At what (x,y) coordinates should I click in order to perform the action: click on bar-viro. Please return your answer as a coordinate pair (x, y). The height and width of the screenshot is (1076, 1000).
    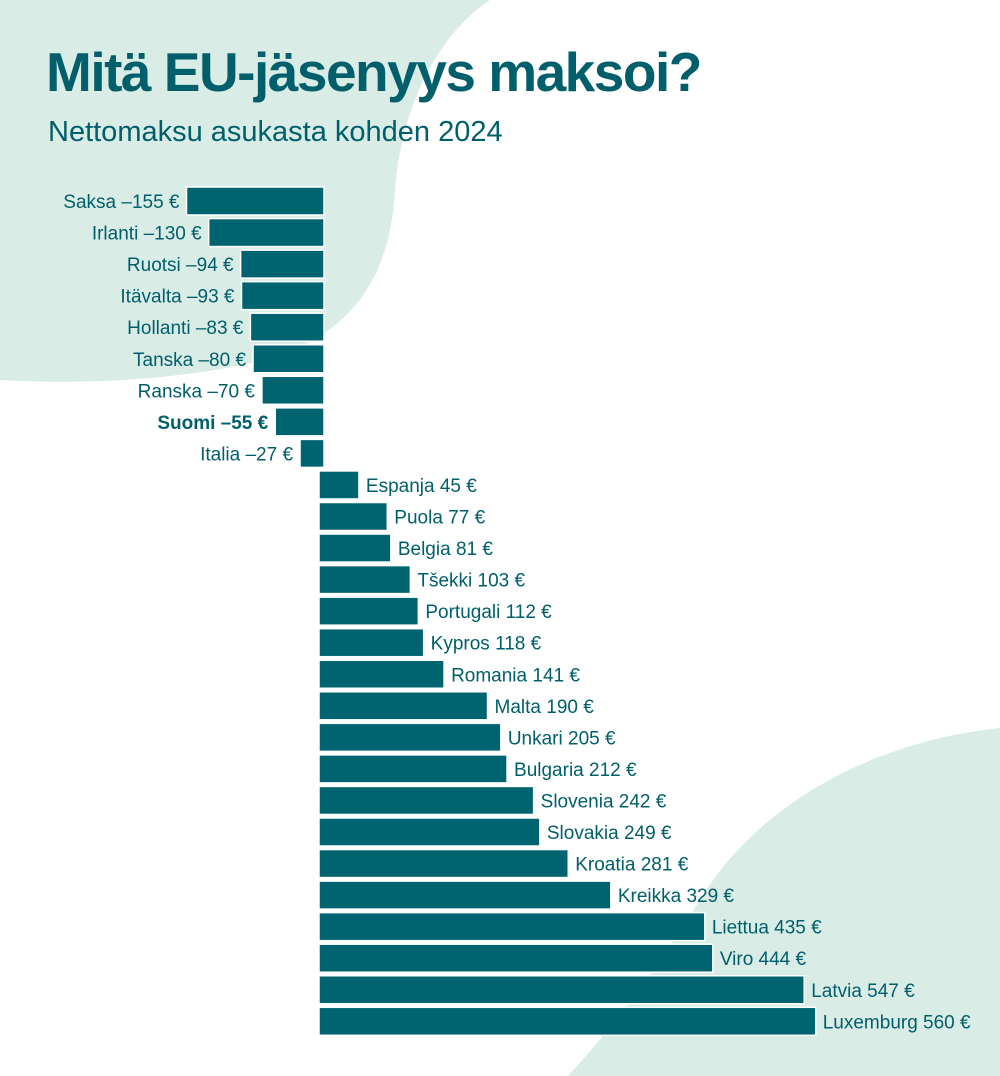
    Looking at the image, I should click on (516, 958).